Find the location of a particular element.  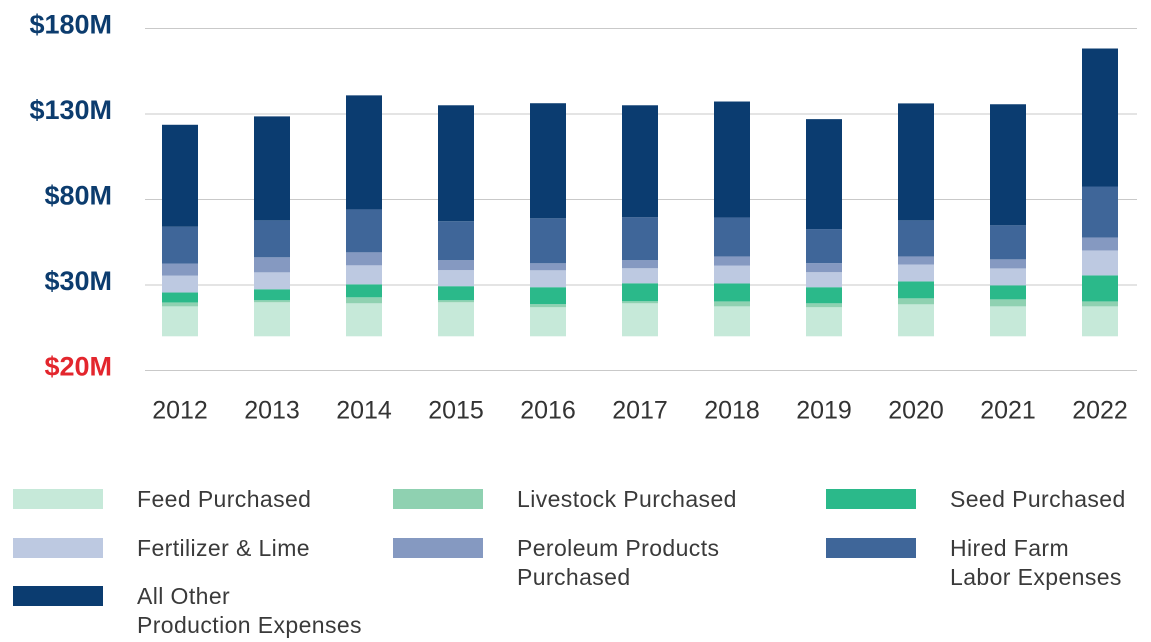

legend-item: Feed Purchased is located at coordinates (162, 499).